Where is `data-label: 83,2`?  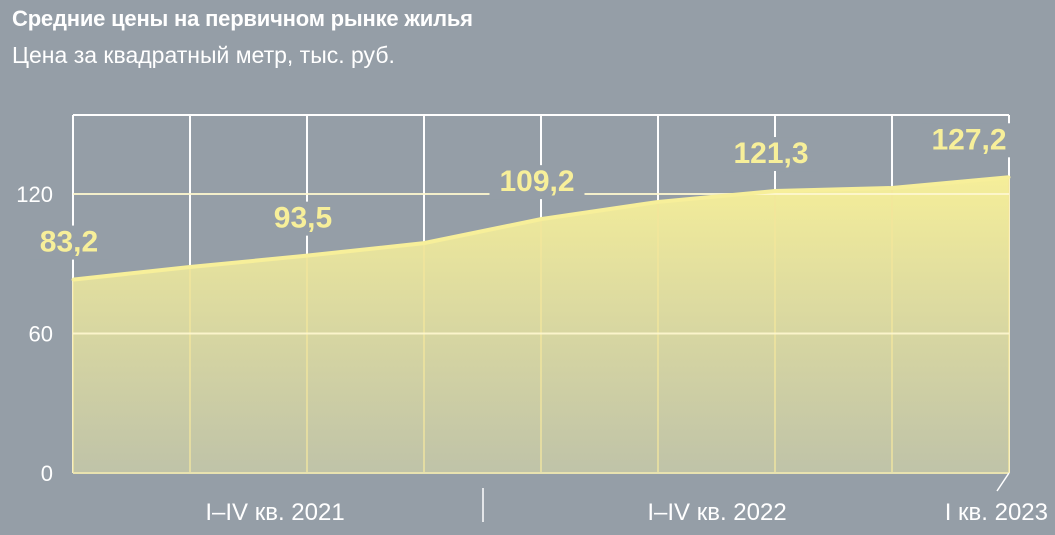 data-label: 83,2 is located at coordinates (69, 242).